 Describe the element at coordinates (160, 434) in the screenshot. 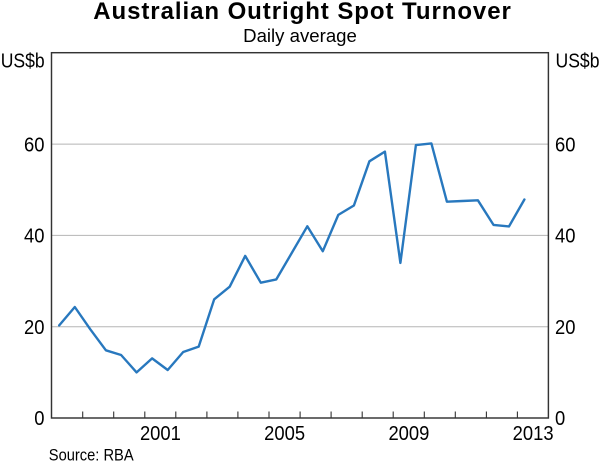

I see `svg-text: 2001` at that location.